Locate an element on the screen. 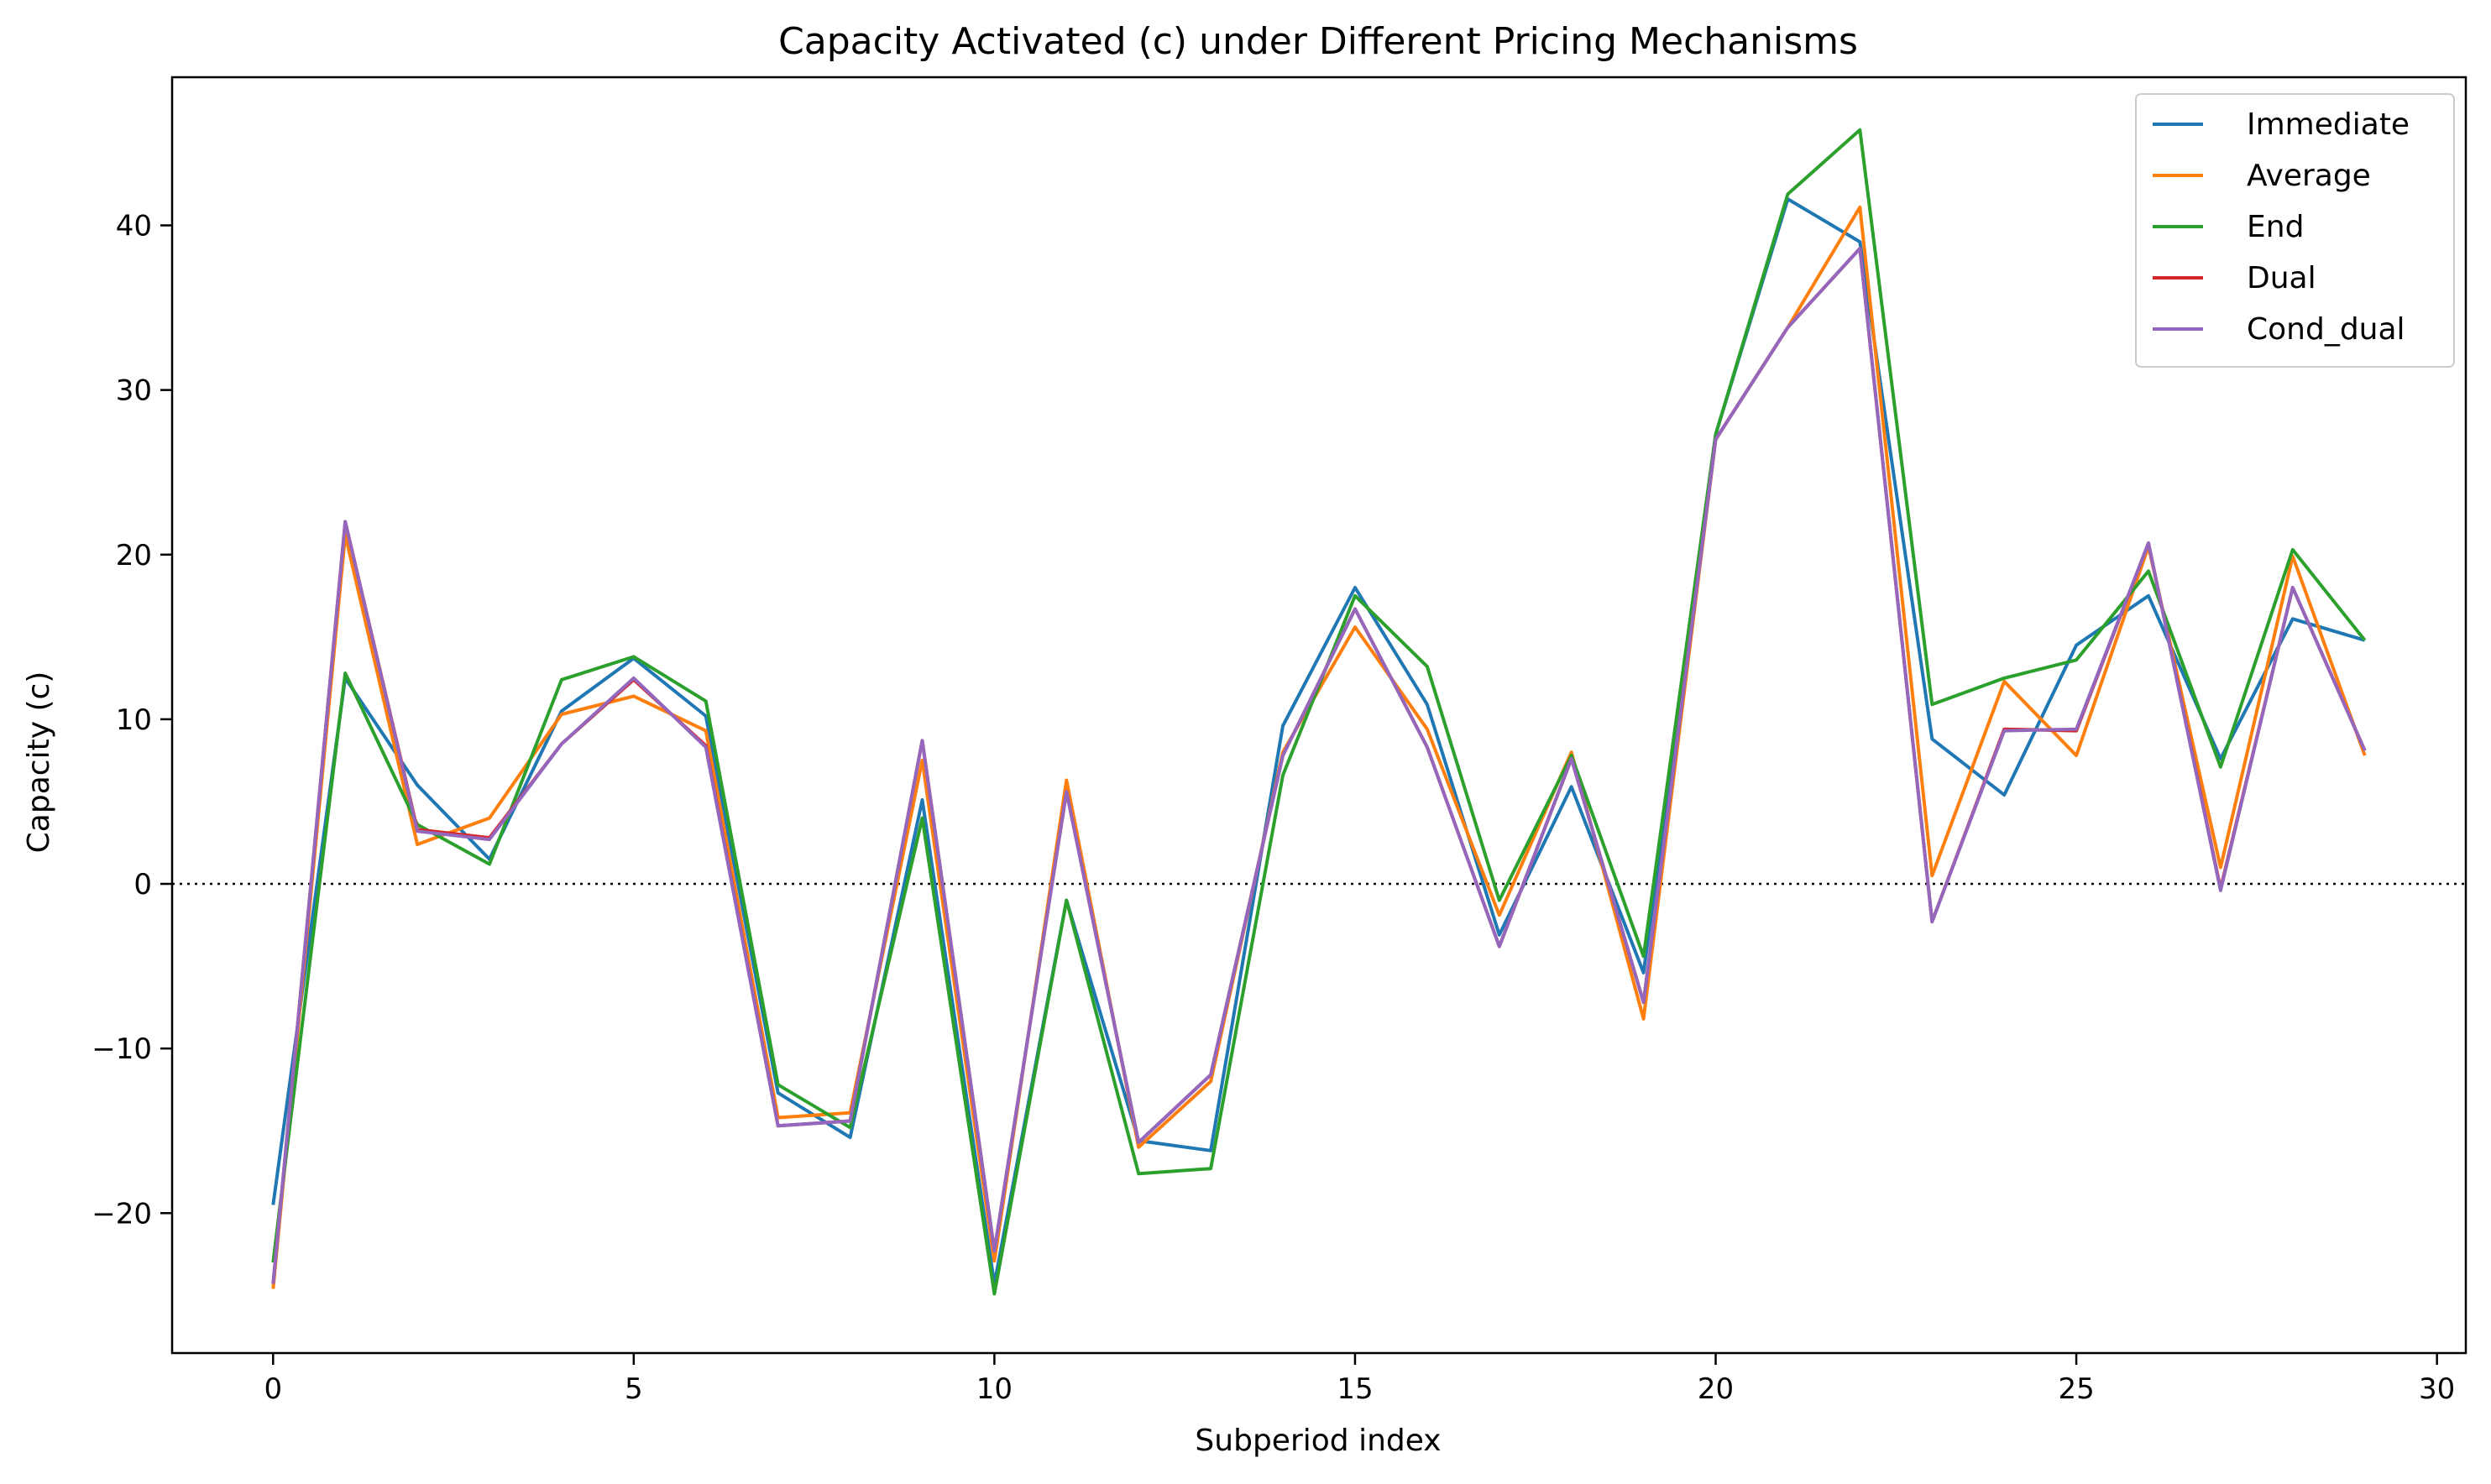  legend: Immediate Average End Dual Cond_dual is located at coordinates (2295, 230).